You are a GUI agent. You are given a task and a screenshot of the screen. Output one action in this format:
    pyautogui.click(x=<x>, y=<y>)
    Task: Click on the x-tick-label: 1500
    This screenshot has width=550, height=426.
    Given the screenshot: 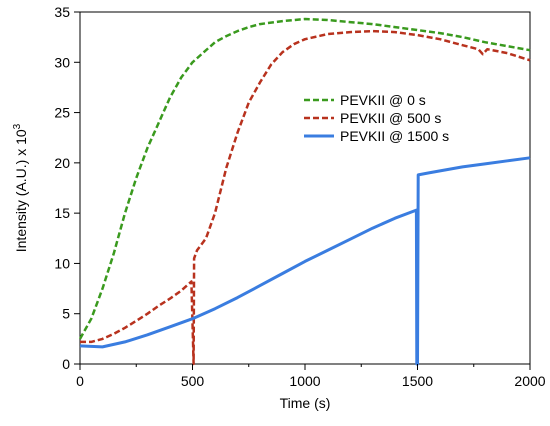 What is the action you would take?
    pyautogui.click(x=417, y=381)
    